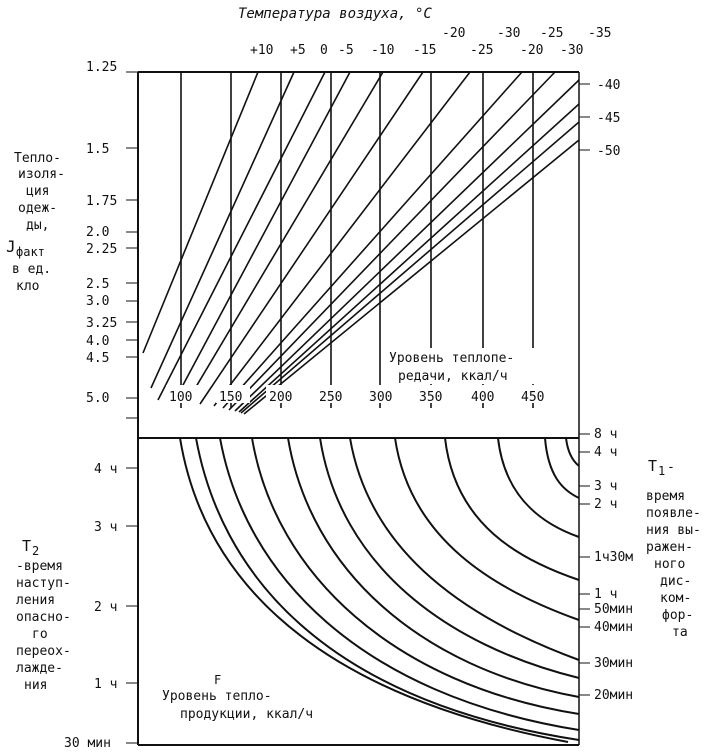 Image resolution: width=722 pixels, height=756 pixels. Describe the element at coordinates (430, 397) in the screenshot. I see `heat-transfer-tick: 350` at that location.